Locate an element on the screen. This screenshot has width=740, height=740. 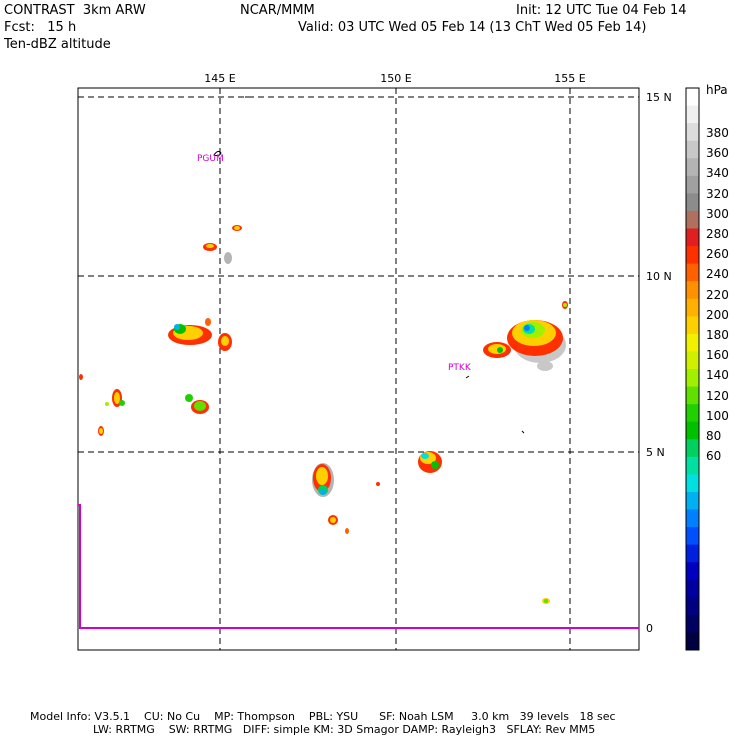
colorbar-unit: hPa is located at coordinates (717, 90).